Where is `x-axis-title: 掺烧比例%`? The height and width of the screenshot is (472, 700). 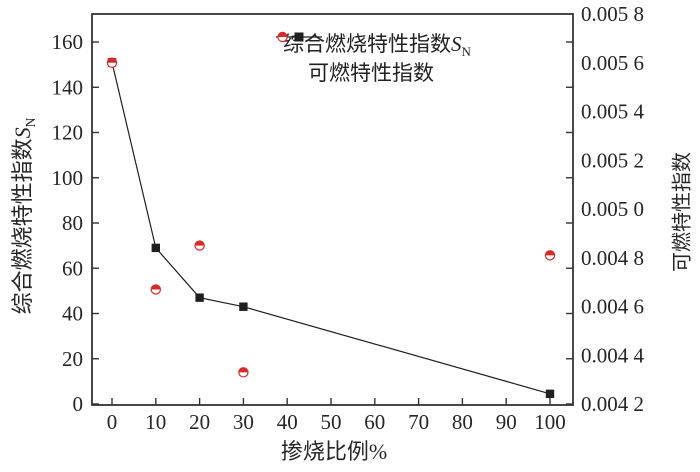 x-axis-title: 掺烧比例% is located at coordinates (334, 450).